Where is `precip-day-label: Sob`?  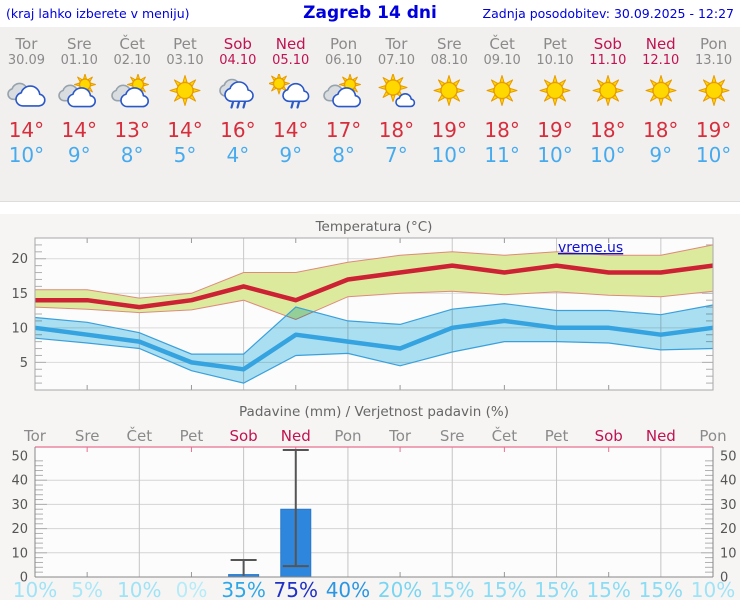 precip-day-label: Sob is located at coordinates (609, 436).